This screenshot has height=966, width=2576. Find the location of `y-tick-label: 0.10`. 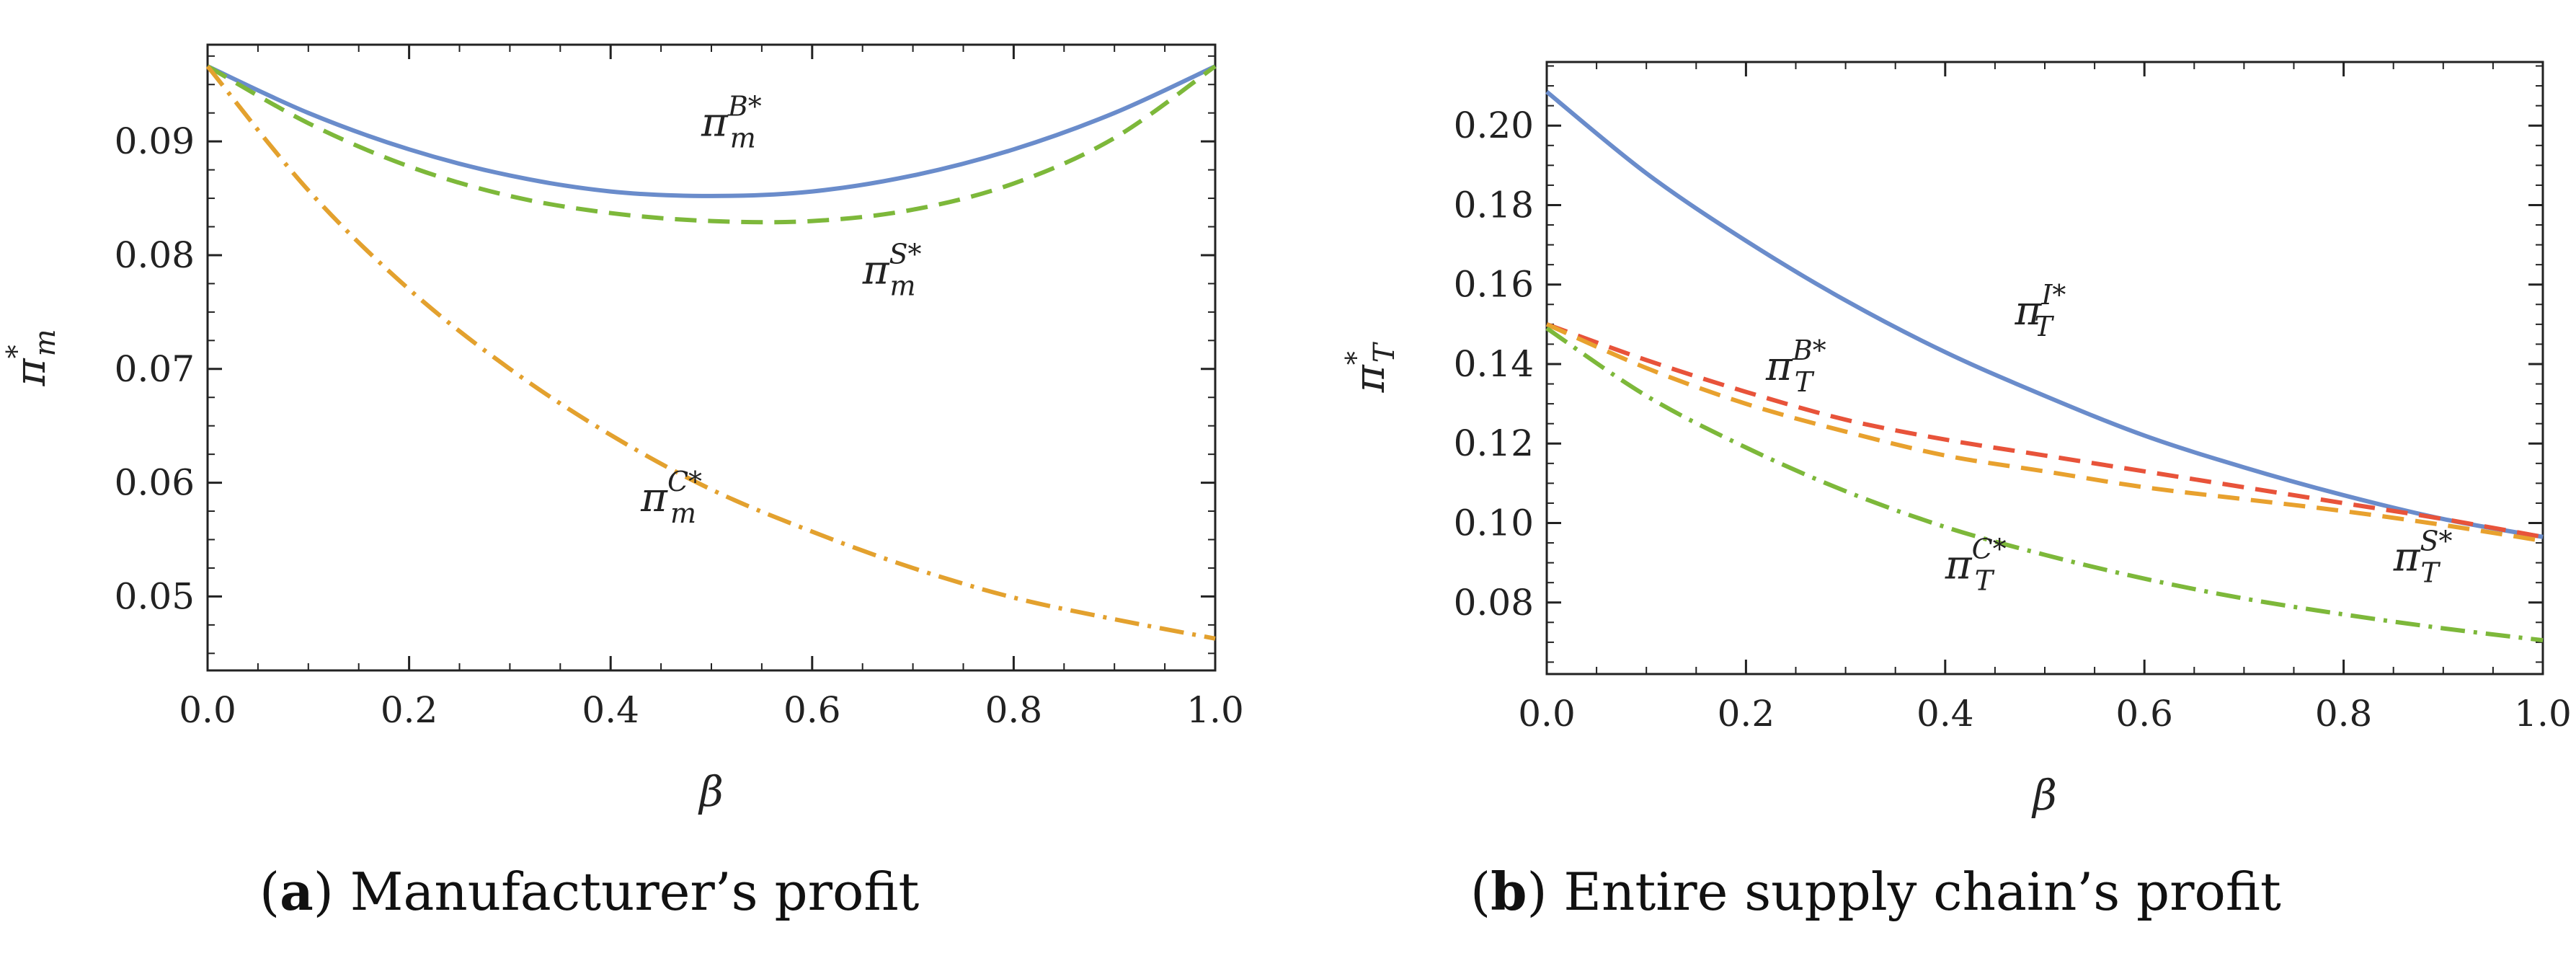

y-tick-label: 0.10 is located at coordinates (1494, 523).